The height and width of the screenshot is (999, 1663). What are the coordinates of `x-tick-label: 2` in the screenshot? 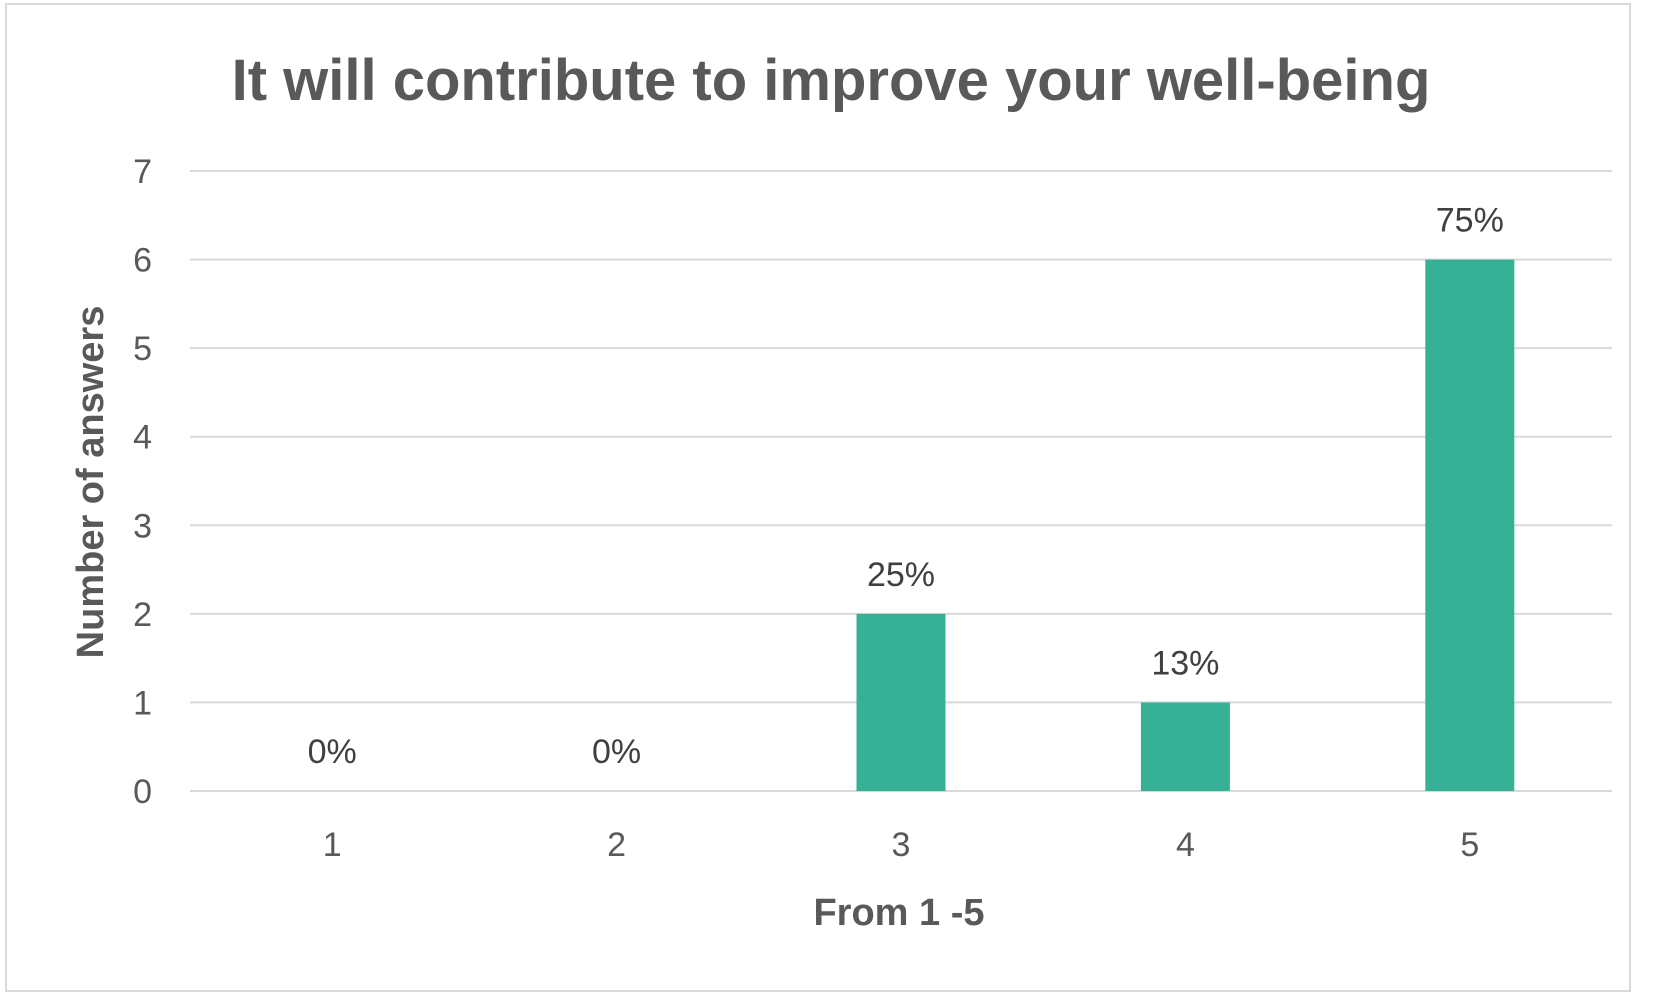 It's located at (616, 845).